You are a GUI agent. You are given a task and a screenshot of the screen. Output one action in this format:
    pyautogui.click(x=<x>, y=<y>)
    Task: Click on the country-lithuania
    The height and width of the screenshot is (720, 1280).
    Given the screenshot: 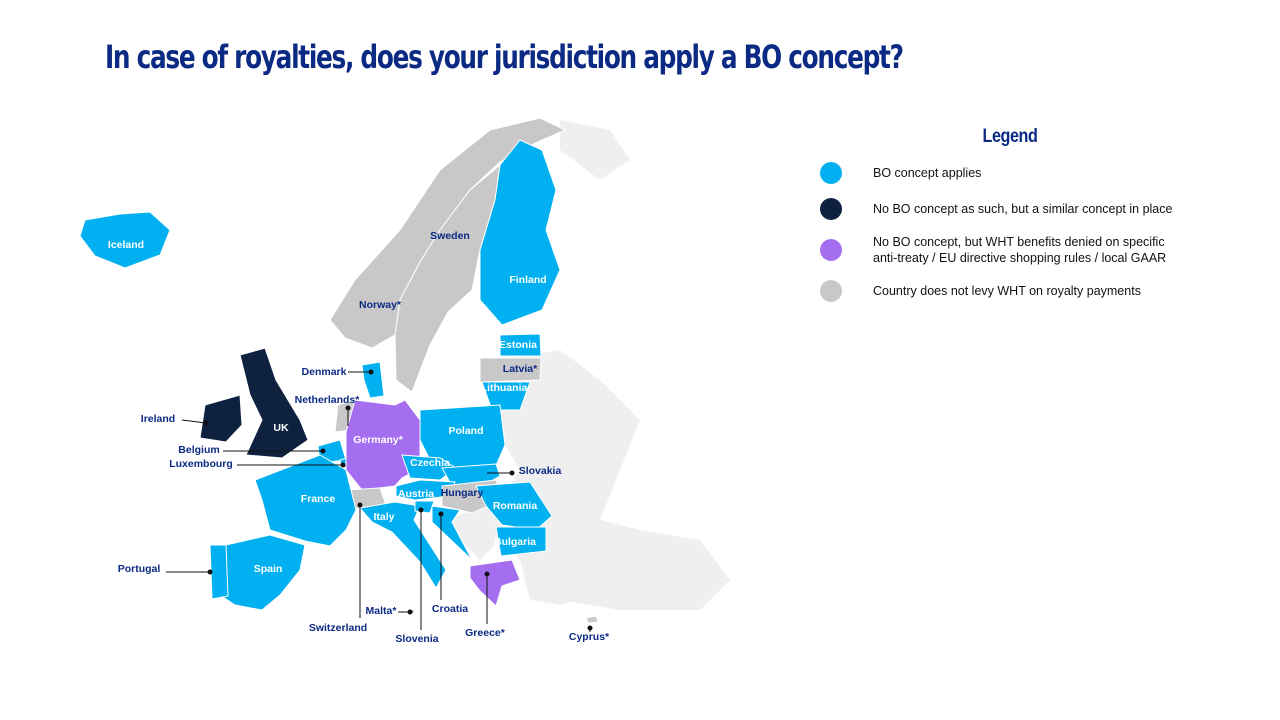 What is the action you would take?
    pyautogui.click(x=506, y=396)
    